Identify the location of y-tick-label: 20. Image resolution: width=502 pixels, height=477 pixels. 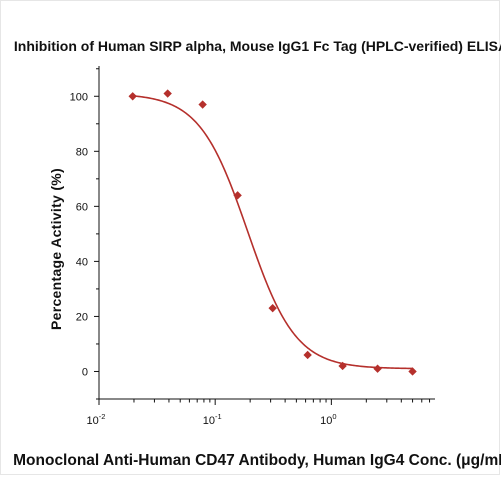
(82, 317).